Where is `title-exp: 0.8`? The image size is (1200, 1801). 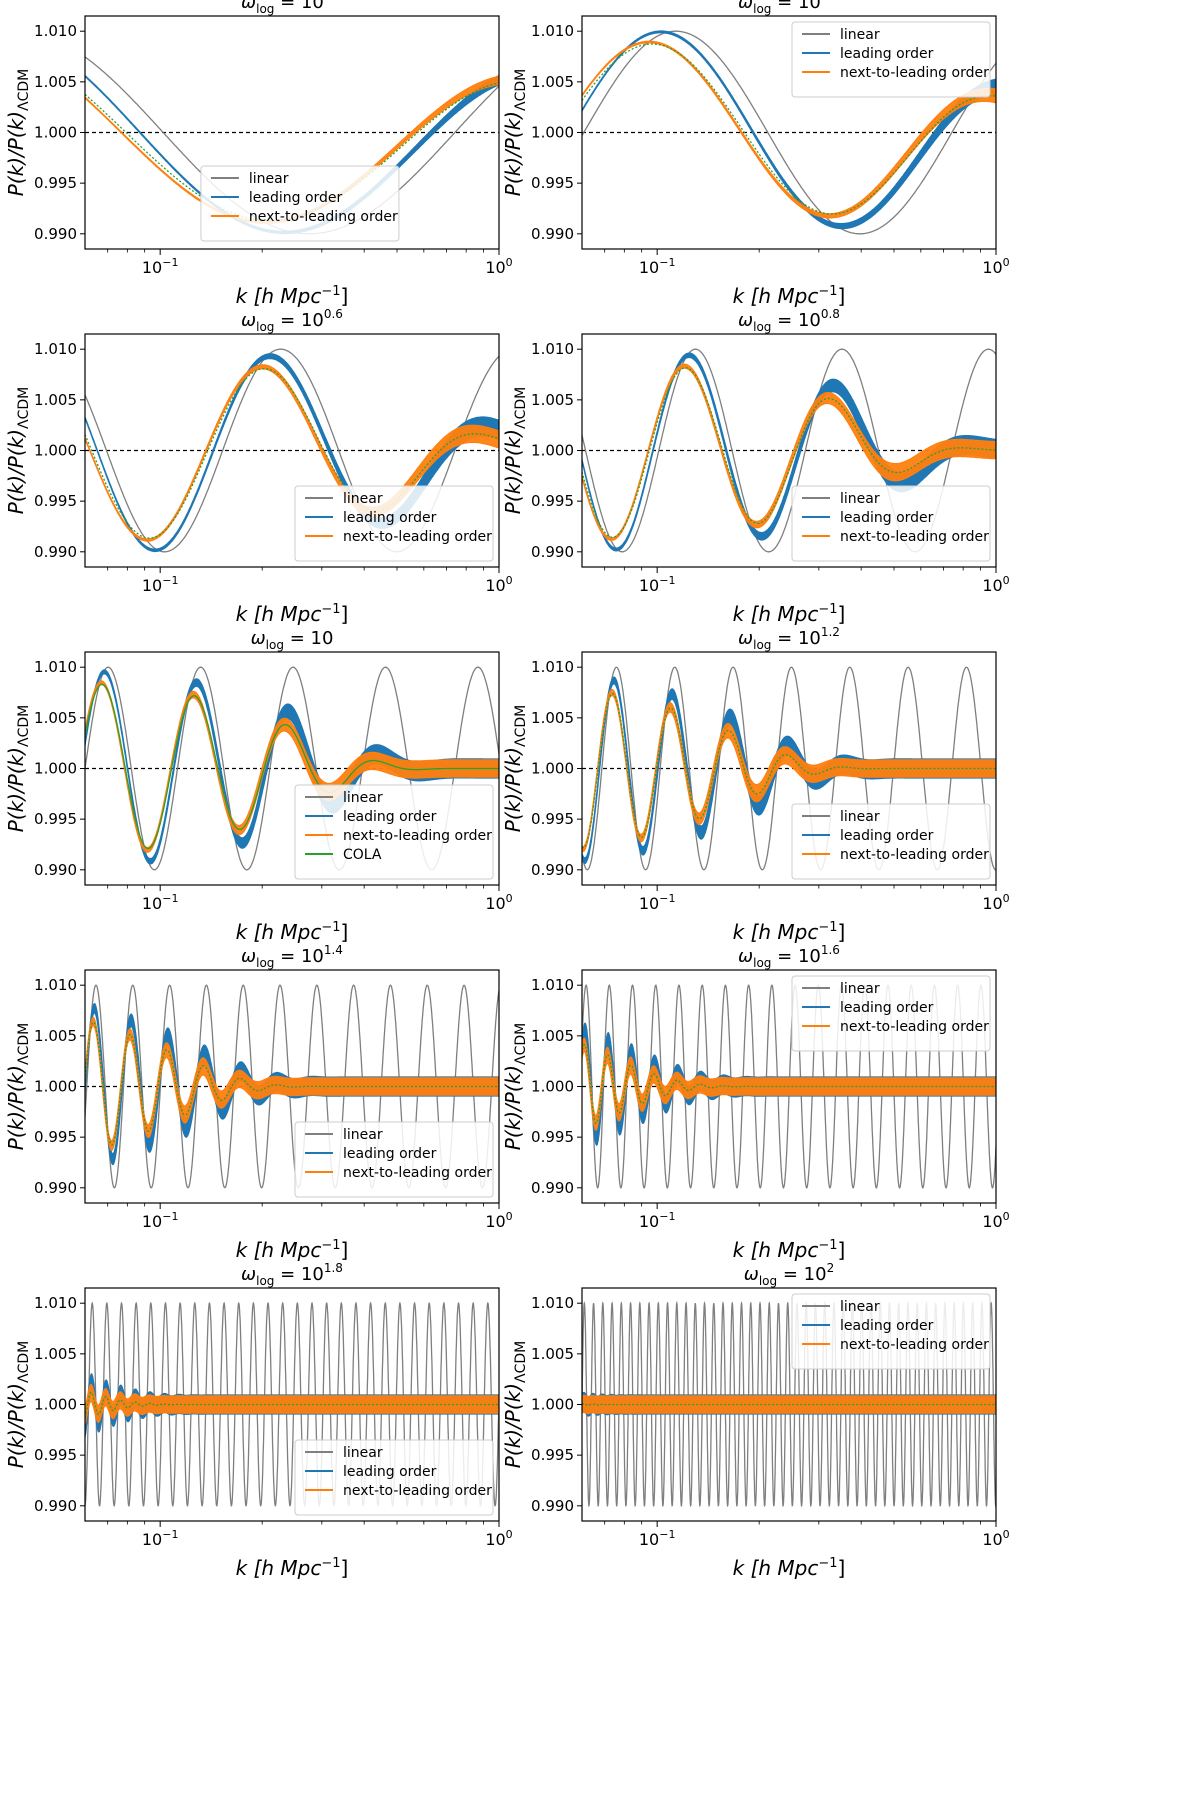 title-exp: 0.8 is located at coordinates (830, 314).